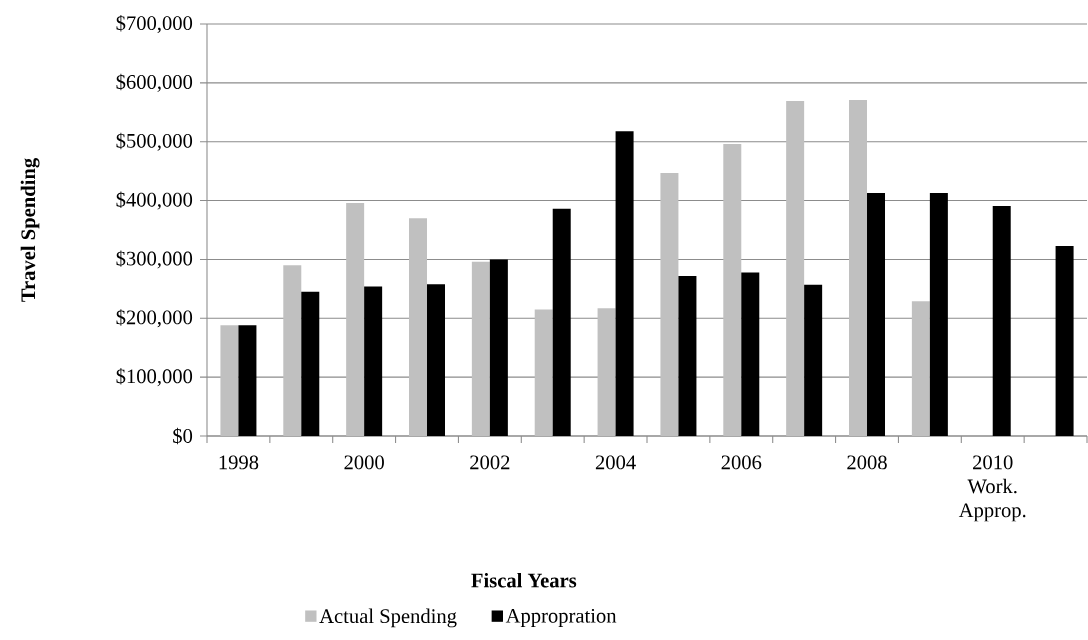 This screenshot has height=640, width=1088. Describe the element at coordinates (154, 141) in the screenshot. I see `y-tick-label: $500,000` at that location.